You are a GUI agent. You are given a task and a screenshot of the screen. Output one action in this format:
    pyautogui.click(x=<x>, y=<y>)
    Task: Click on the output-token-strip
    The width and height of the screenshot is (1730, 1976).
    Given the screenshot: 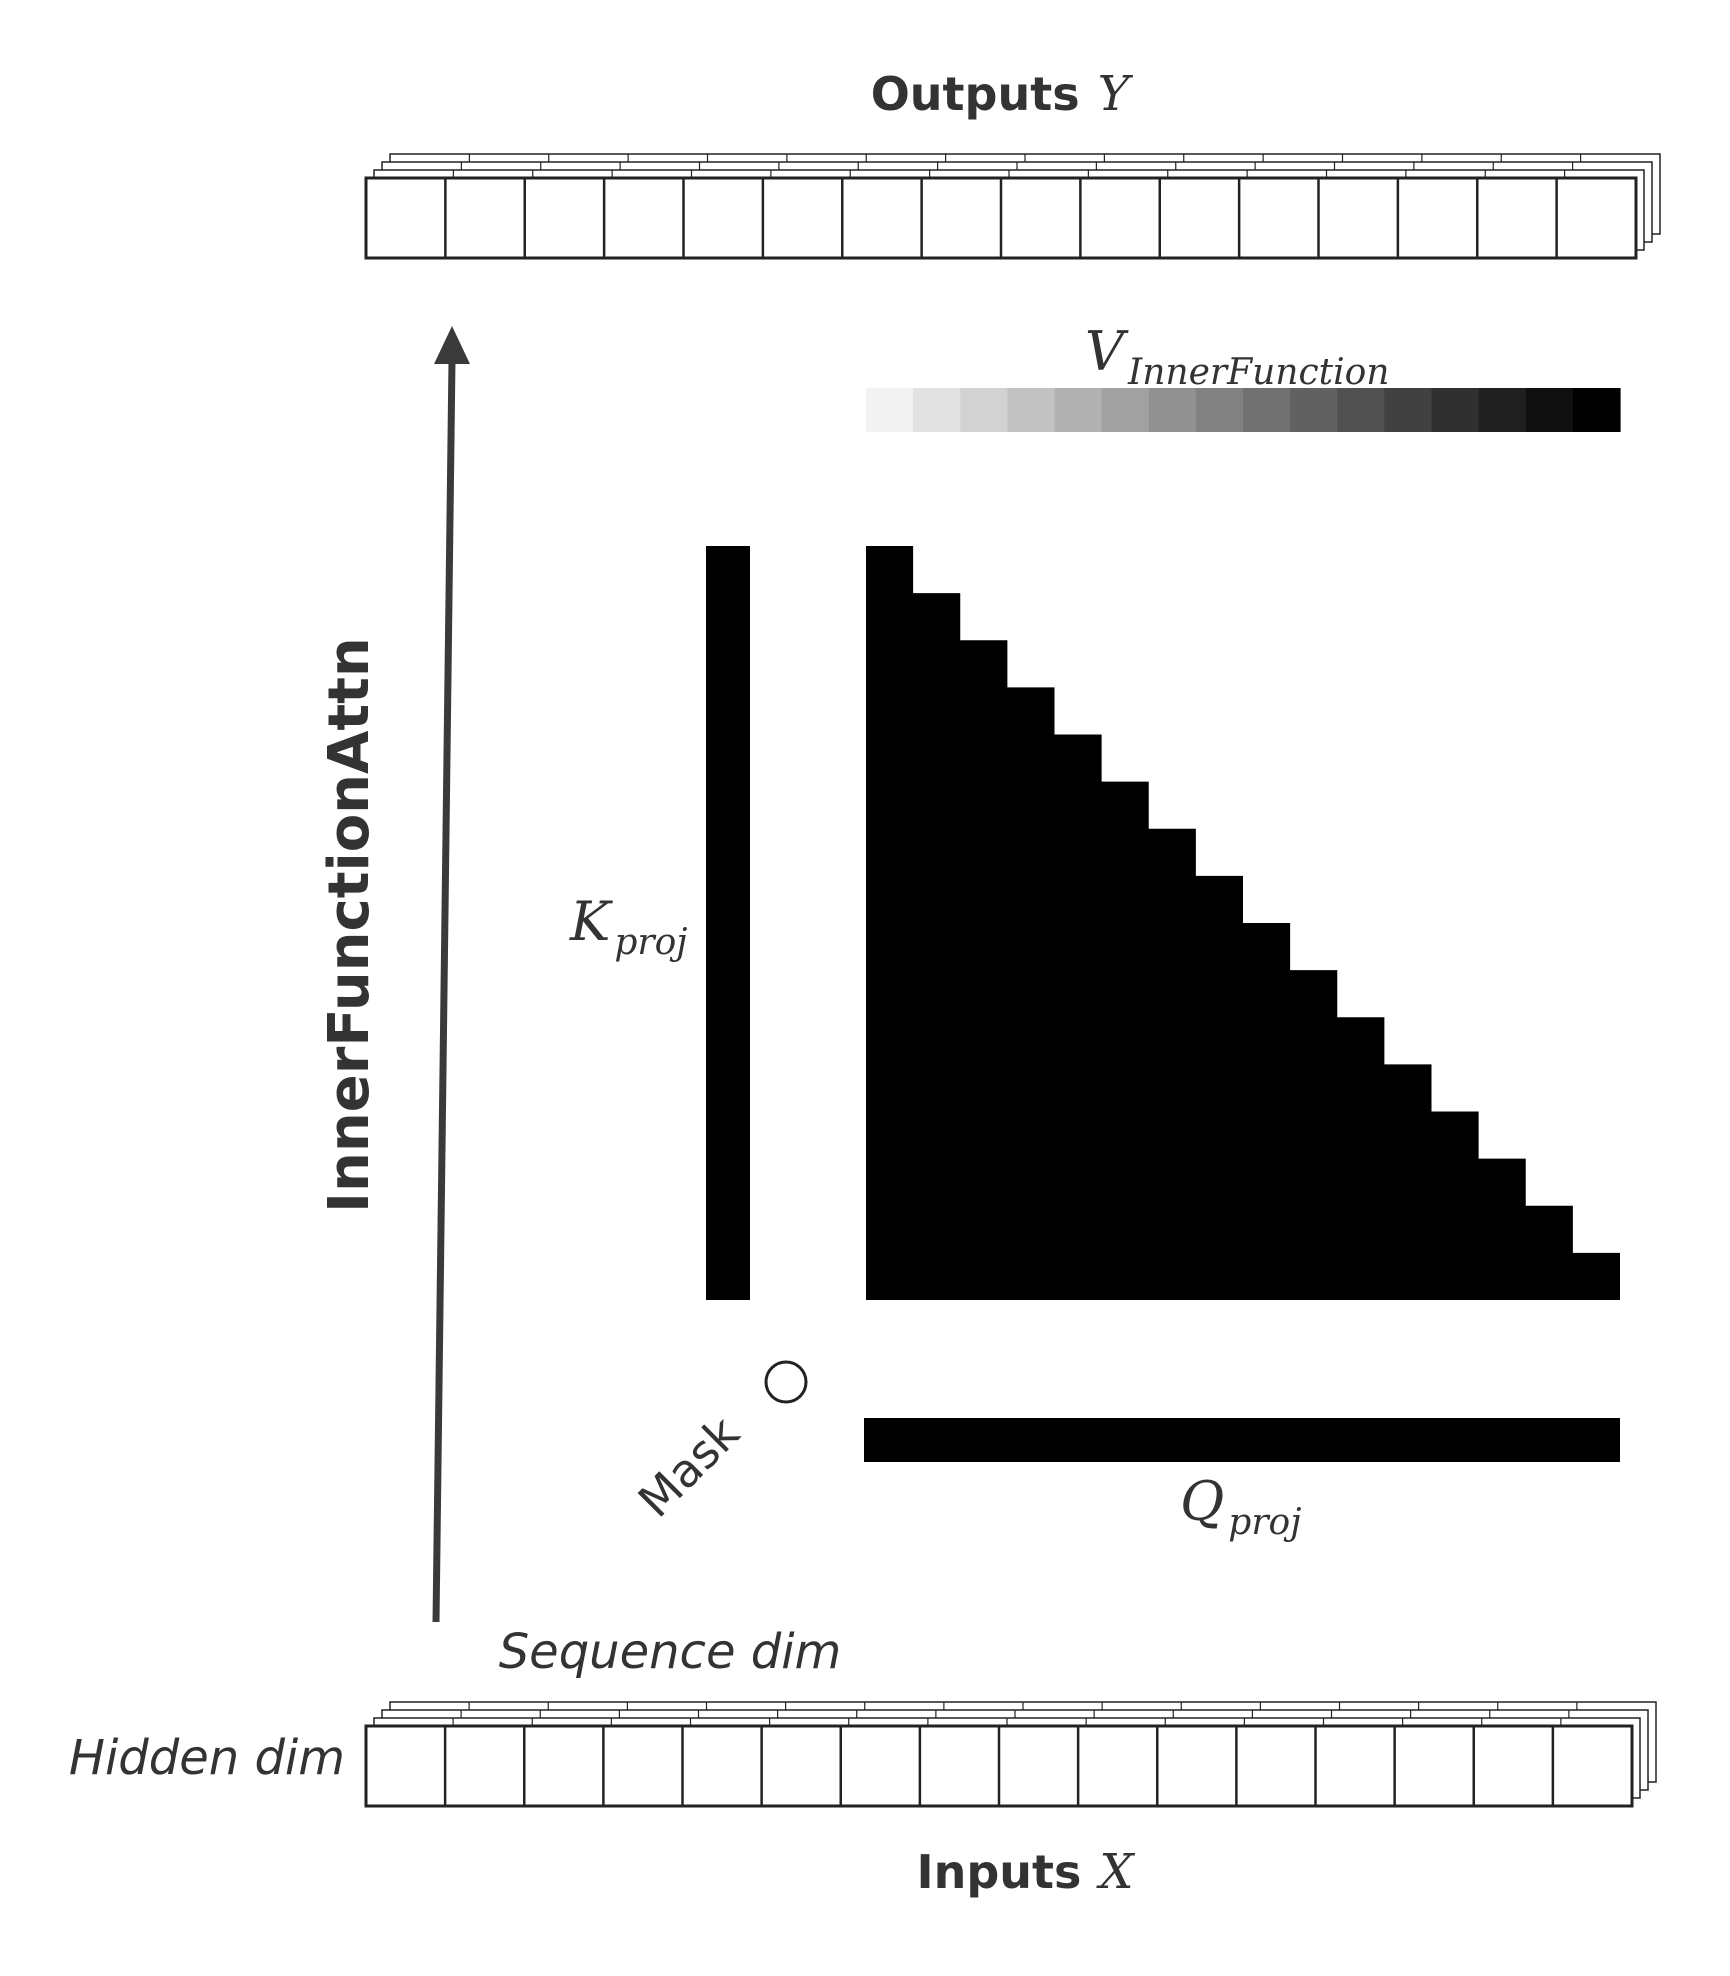 What is the action you would take?
    pyautogui.click(x=1012, y=206)
    